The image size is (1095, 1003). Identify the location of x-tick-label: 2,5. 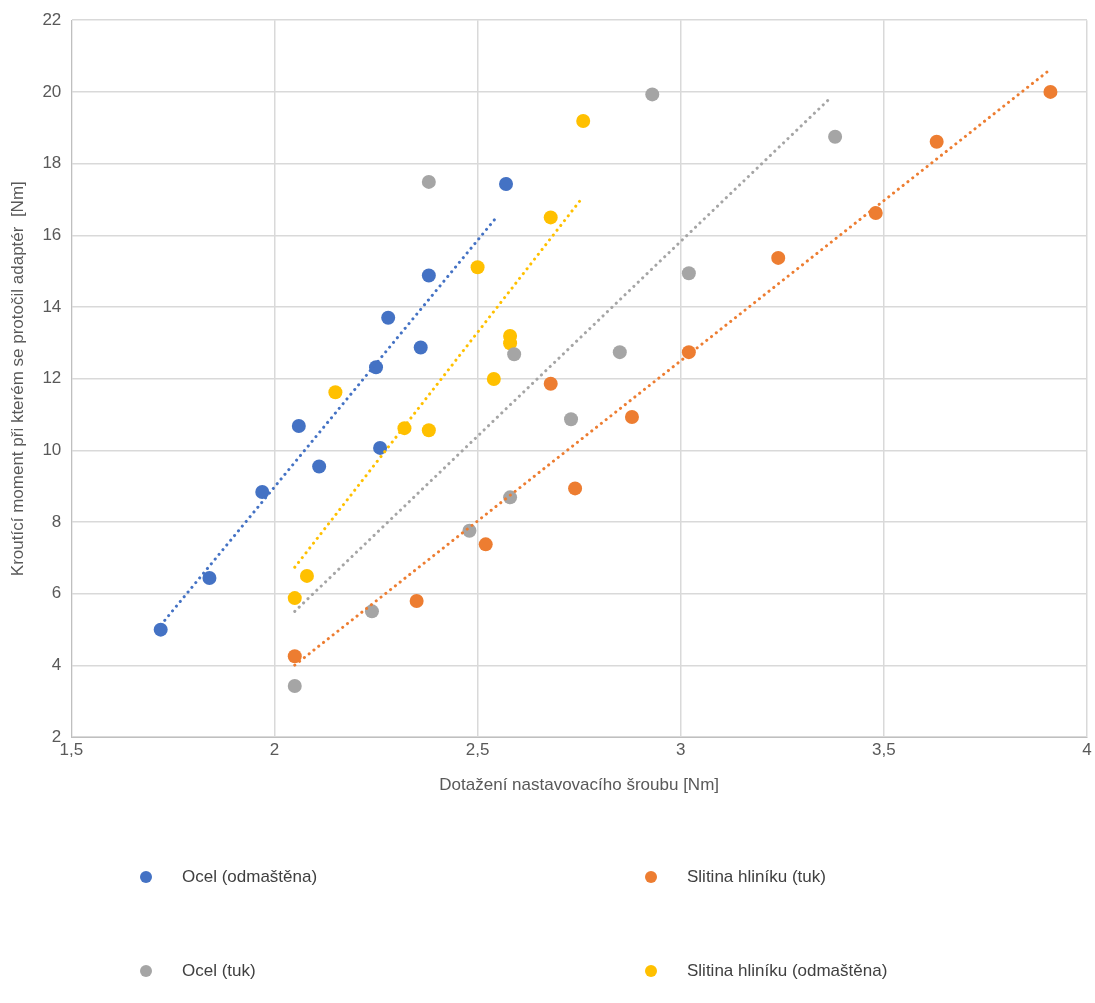
(477, 750).